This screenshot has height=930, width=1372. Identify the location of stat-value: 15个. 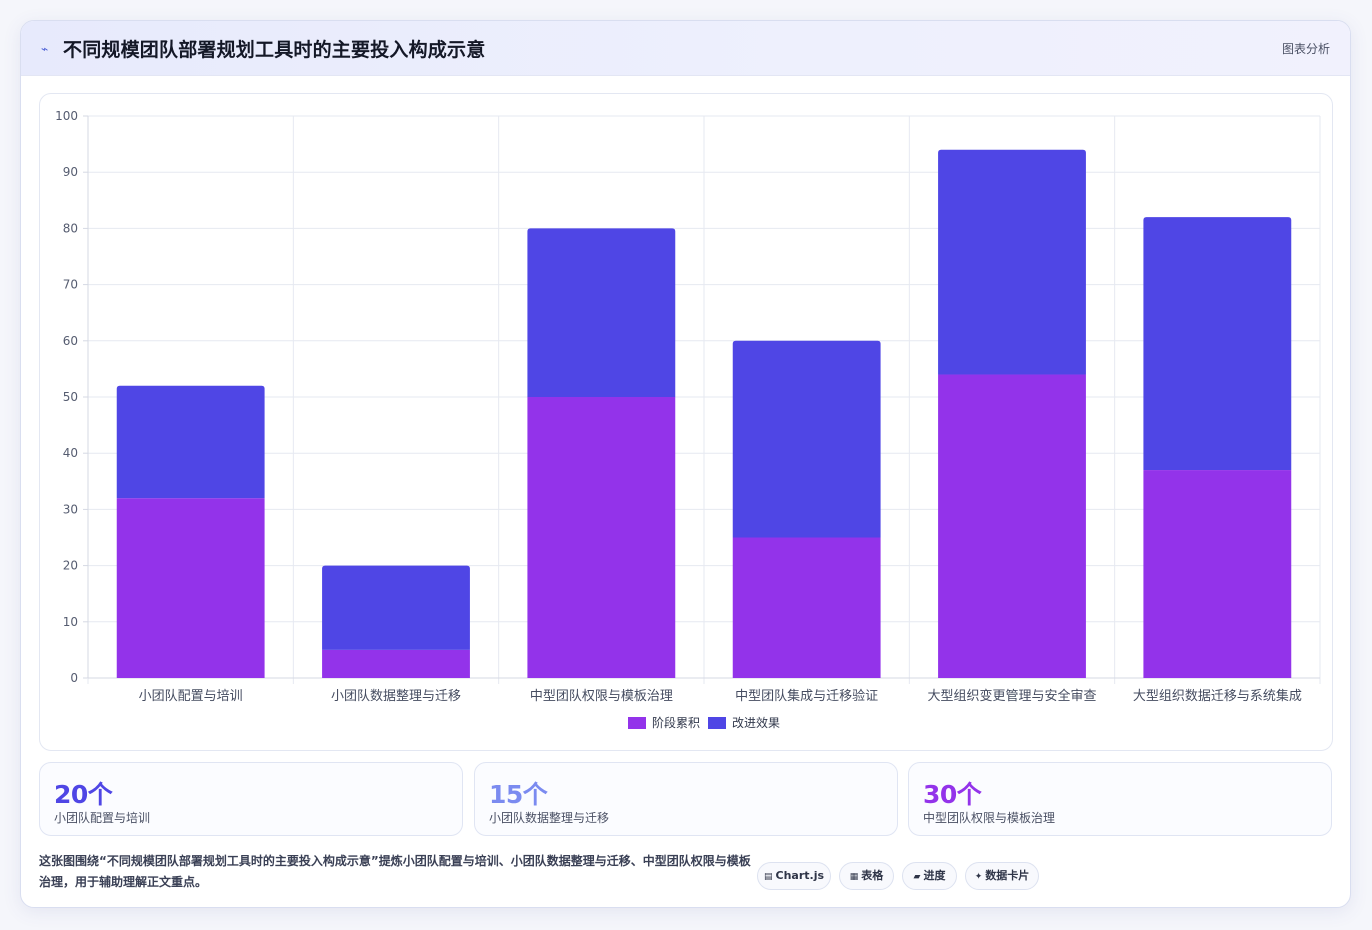
(518, 794).